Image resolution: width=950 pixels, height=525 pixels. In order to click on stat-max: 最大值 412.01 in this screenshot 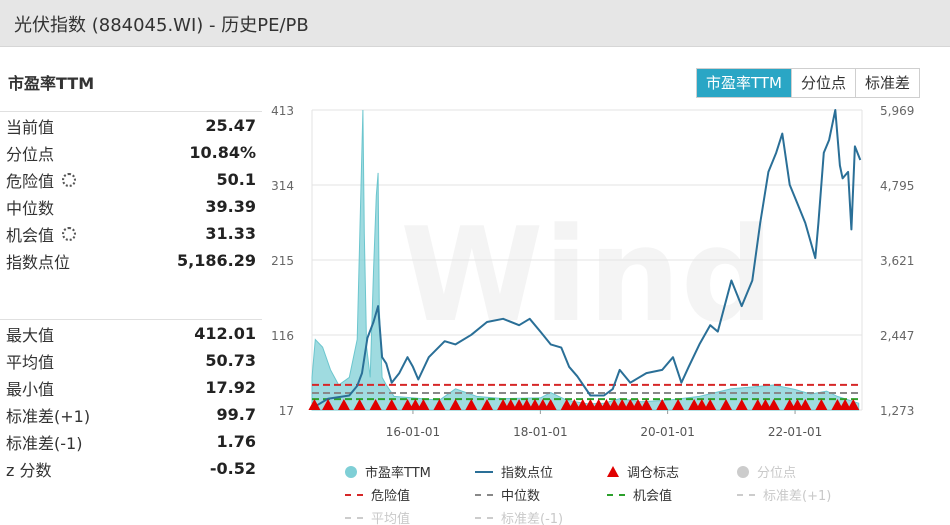, I will do `click(131, 333)`.